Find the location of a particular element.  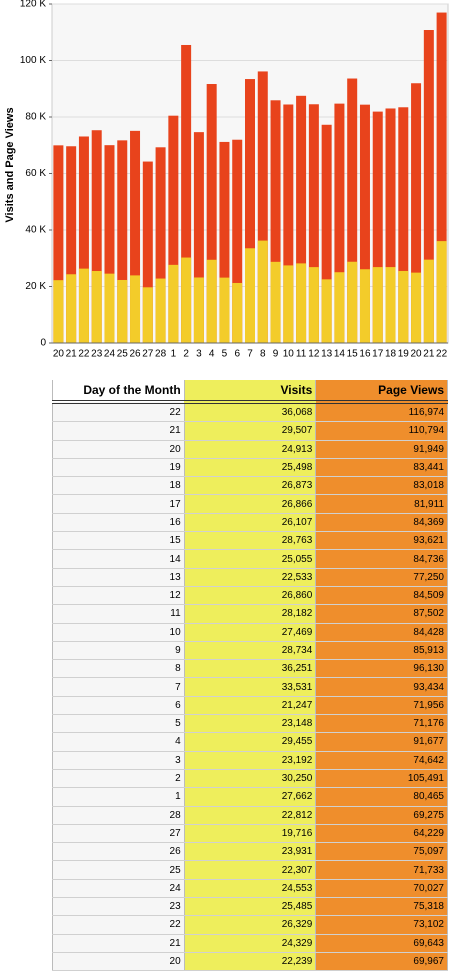

value-cell: 116,974 is located at coordinates (381, 412).